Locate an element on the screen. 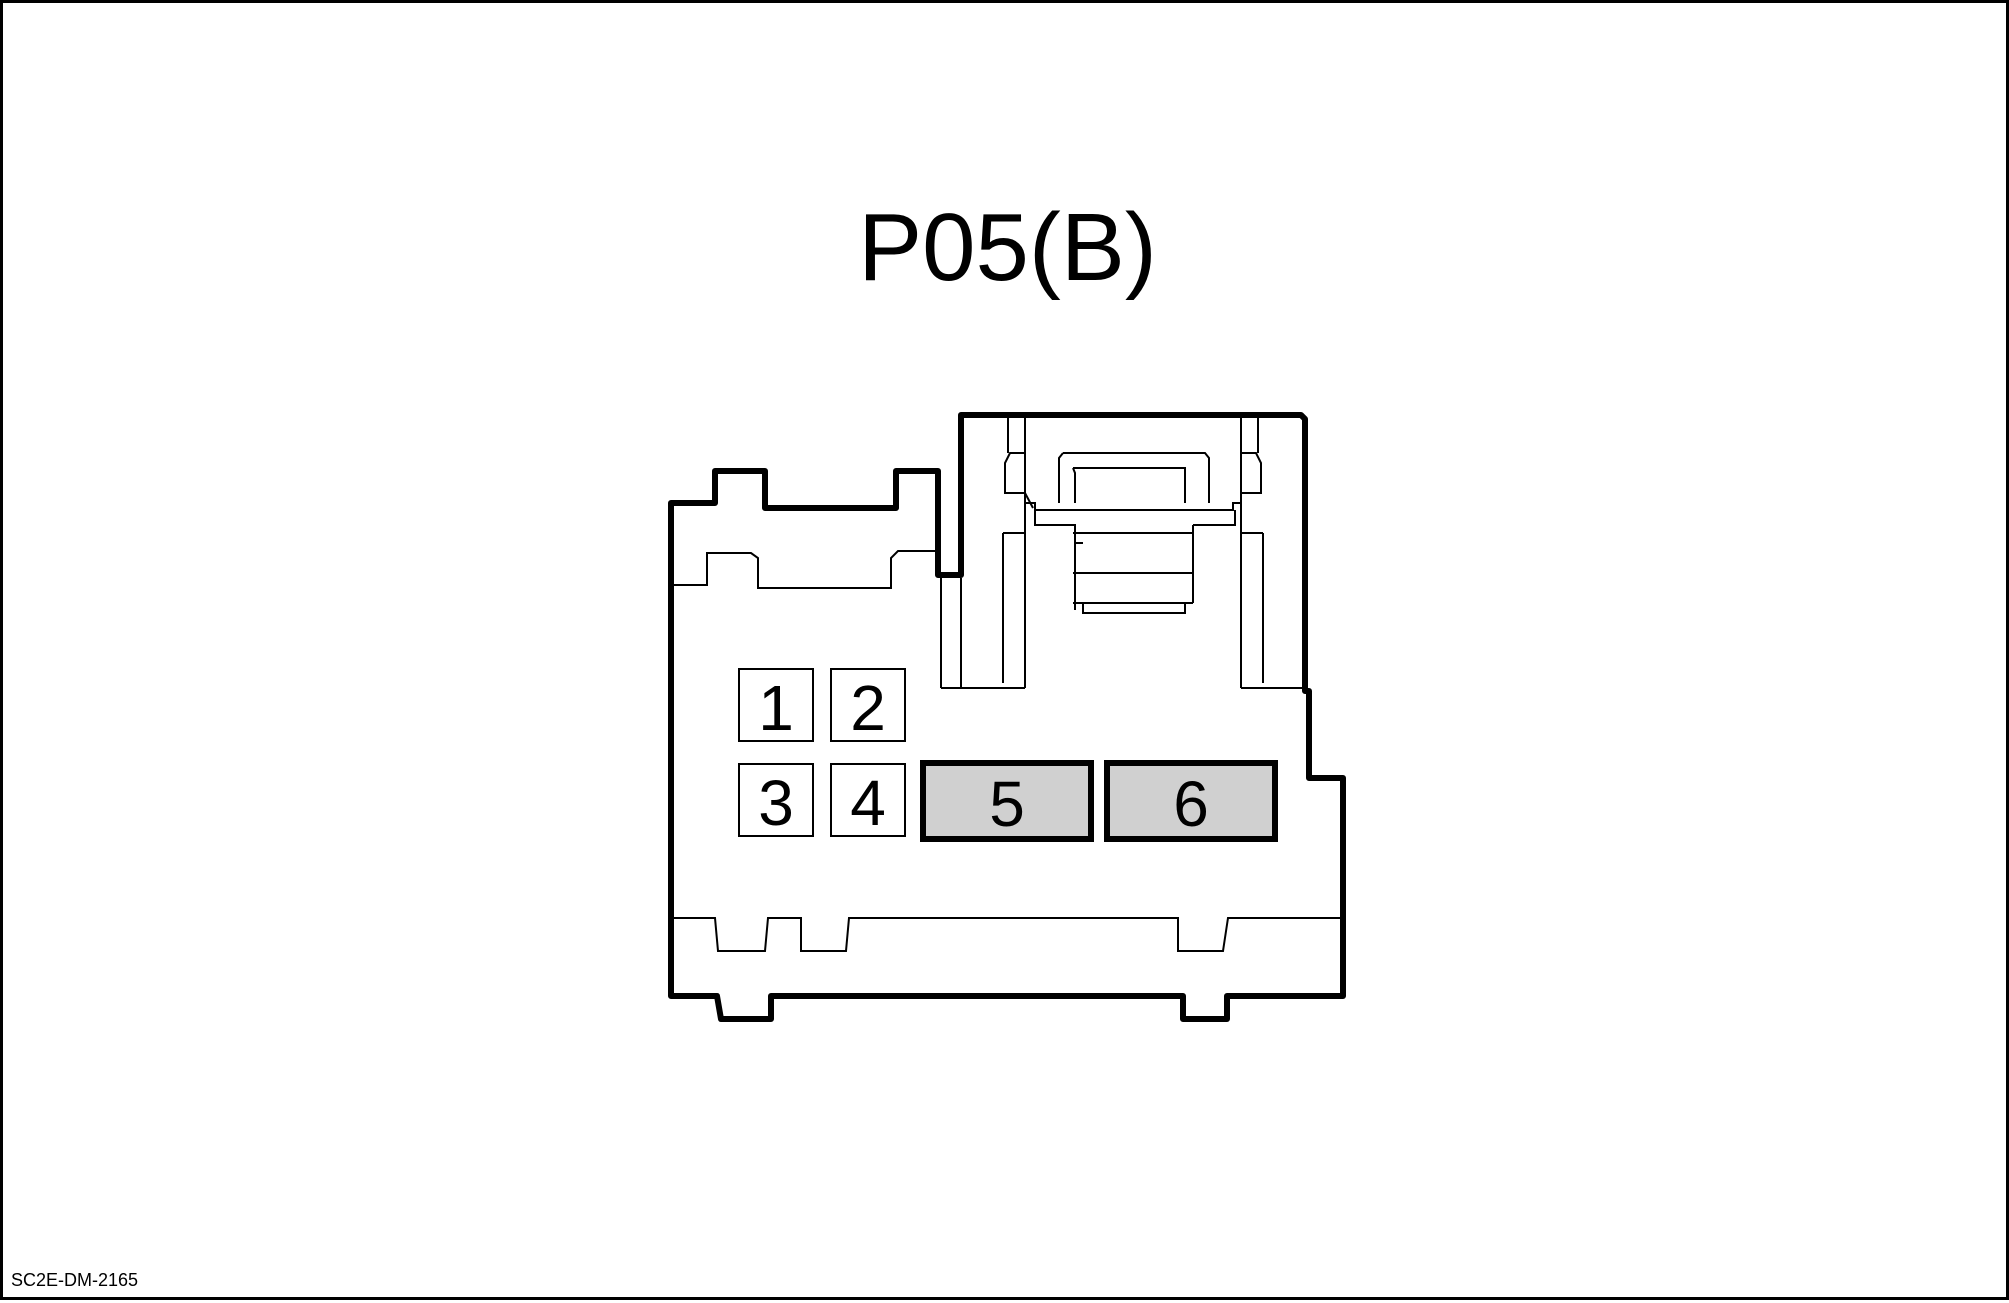  pin-4-label: 4 is located at coordinates (868, 803).